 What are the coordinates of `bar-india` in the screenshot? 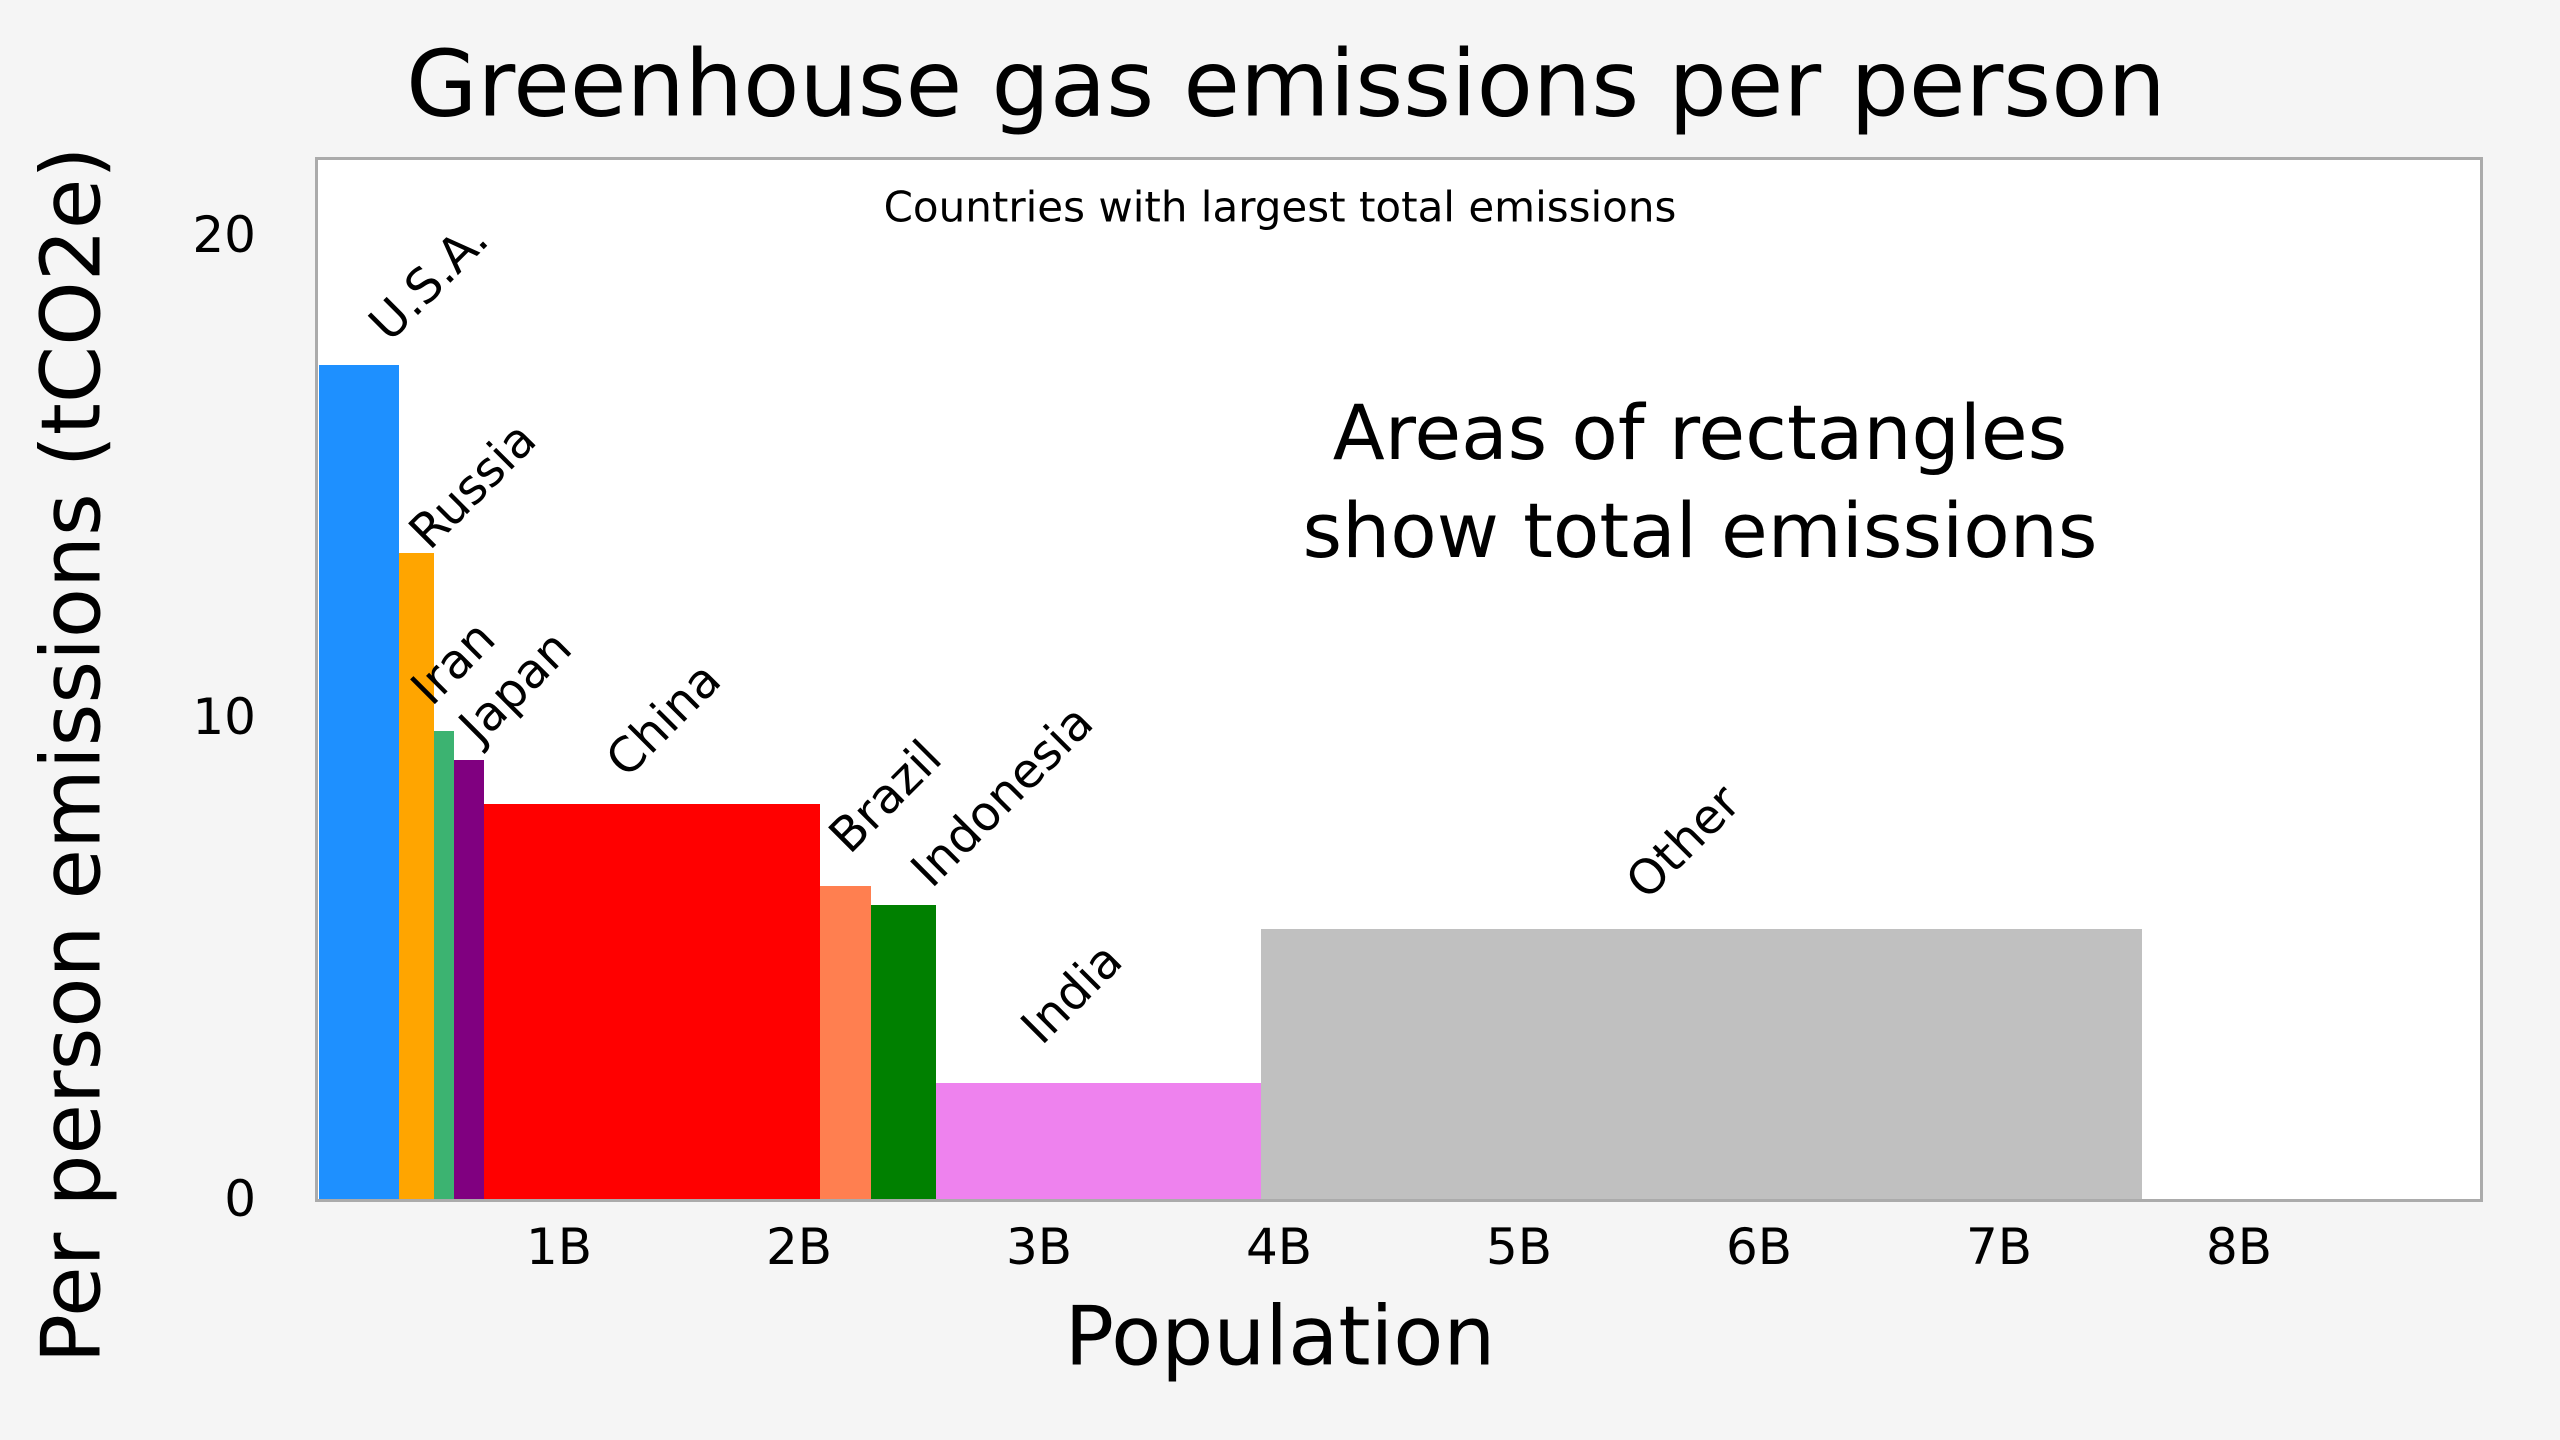 It's located at (1098, 1141).